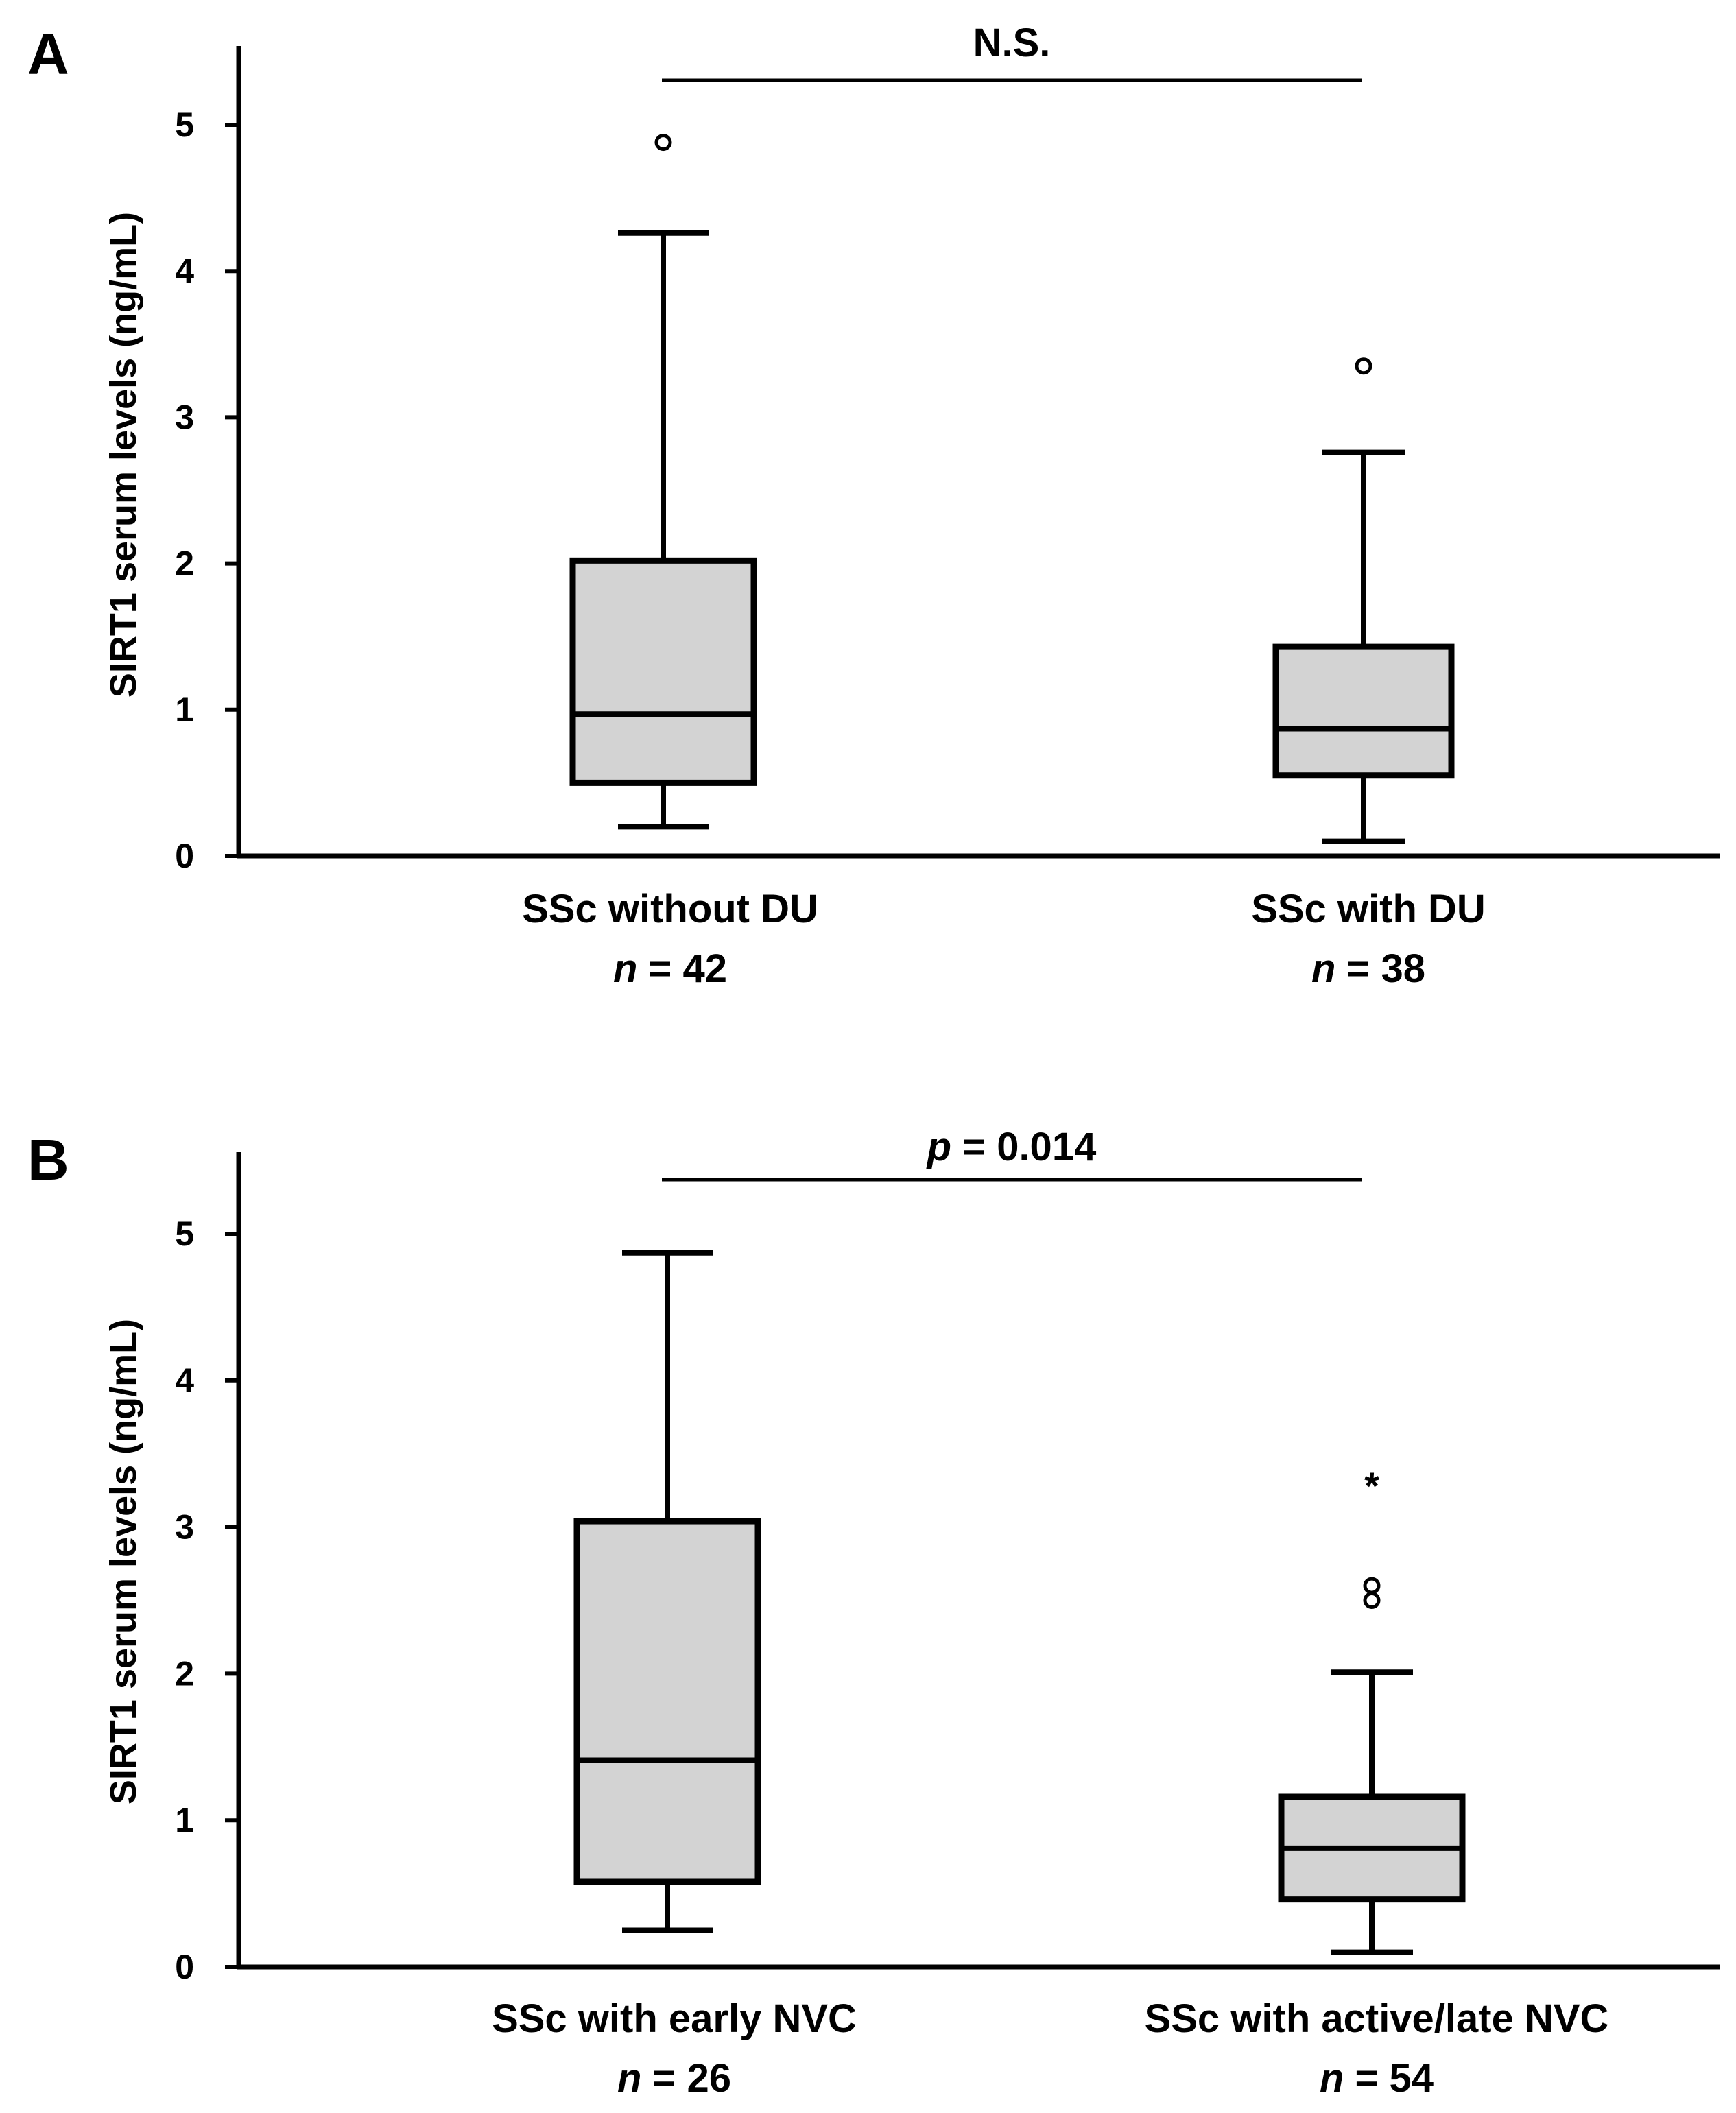 Image resolution: width=1736 pixels, height=2113 pixels. What do you see at coordinates (663, 482) in the screenshot?
I see `panel-a-box-ssc-without-du` at bounding box center [663, 482].